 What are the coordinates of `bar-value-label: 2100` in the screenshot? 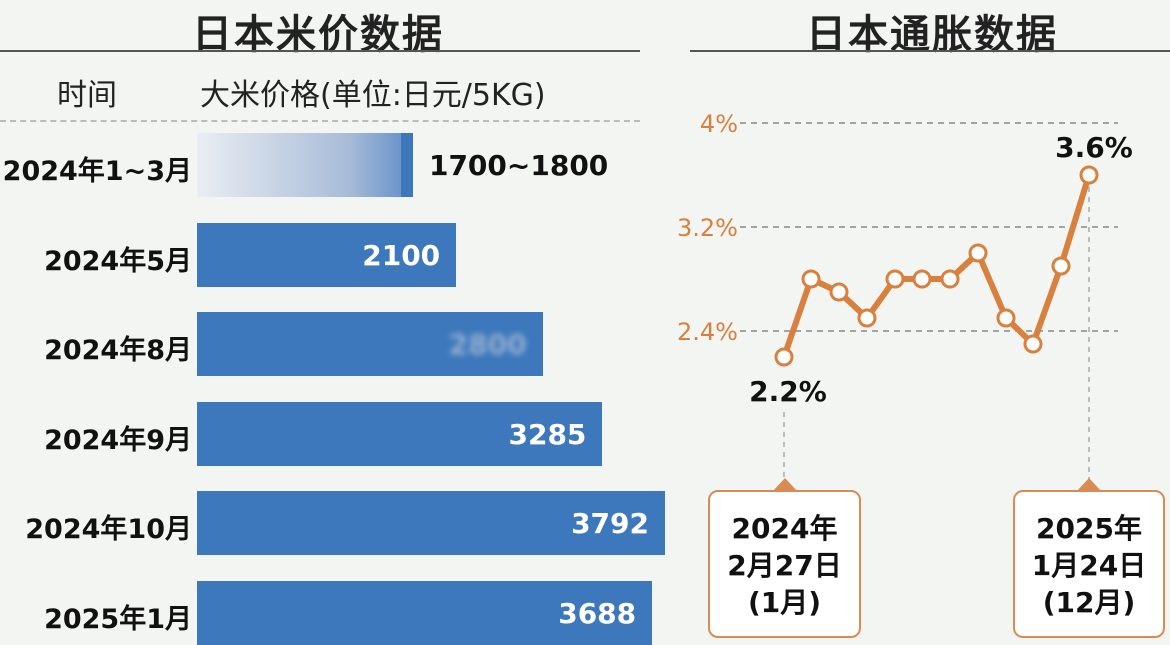 It's located at (401, 255).